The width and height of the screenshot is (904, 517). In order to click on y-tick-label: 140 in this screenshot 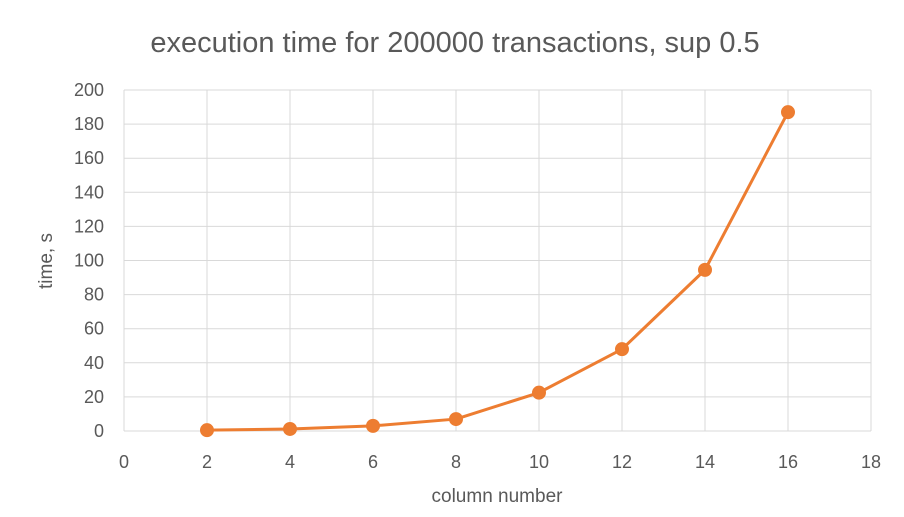, I will do `click(89, 192)`.